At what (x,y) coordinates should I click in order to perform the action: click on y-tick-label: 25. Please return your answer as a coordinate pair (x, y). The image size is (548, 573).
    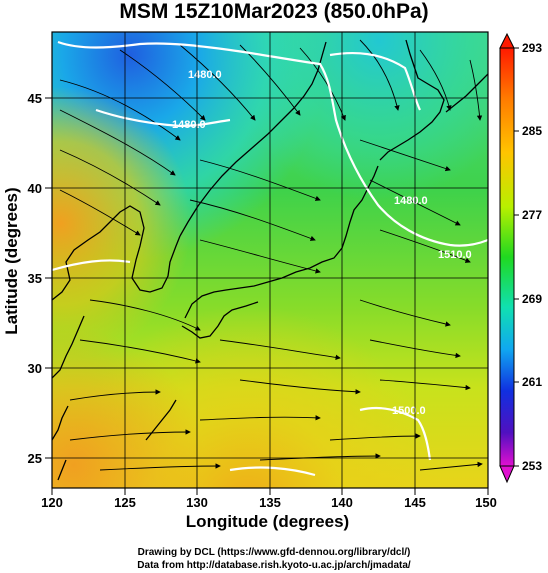
    Looking at the image, I should click on (35, 458).